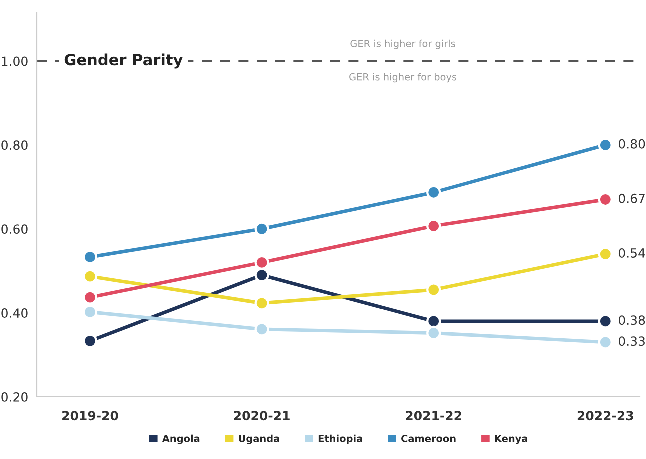  I want to click on data-label: 0.67, so click(631, 199).